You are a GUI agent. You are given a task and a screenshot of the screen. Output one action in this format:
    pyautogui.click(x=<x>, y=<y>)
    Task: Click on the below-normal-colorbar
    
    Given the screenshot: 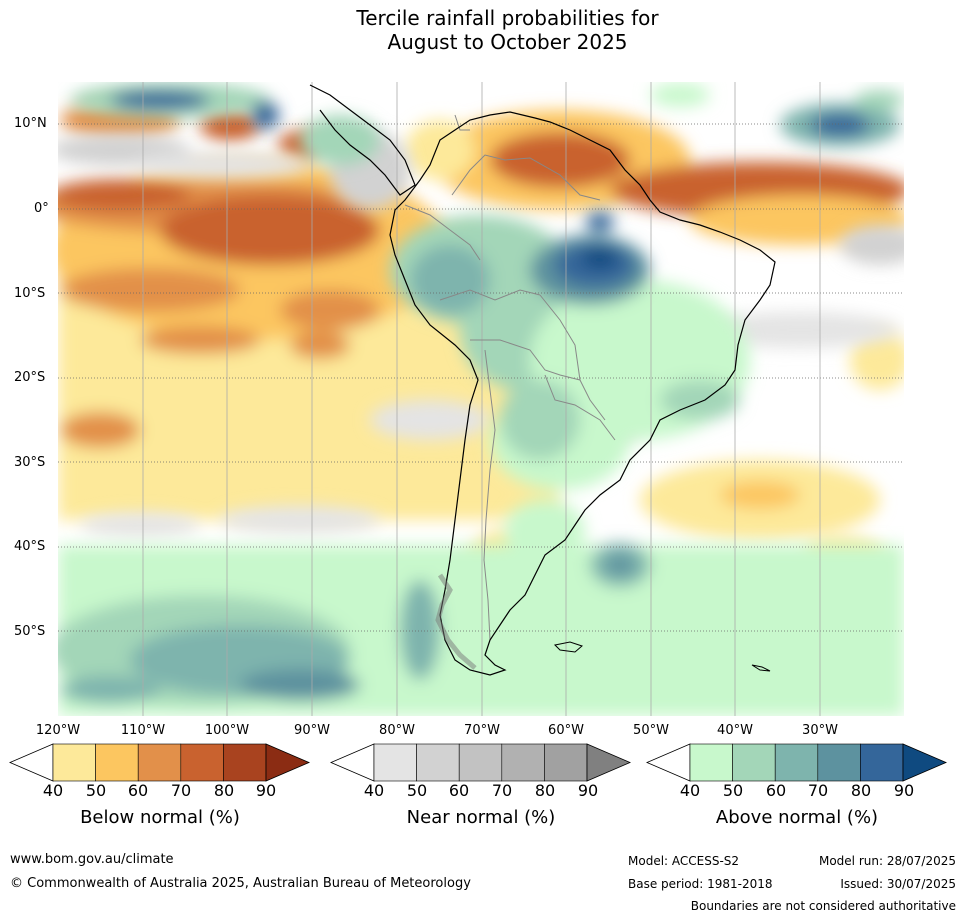 What is the action you would take?
    pyautogui.click(x=159, y=762)
    